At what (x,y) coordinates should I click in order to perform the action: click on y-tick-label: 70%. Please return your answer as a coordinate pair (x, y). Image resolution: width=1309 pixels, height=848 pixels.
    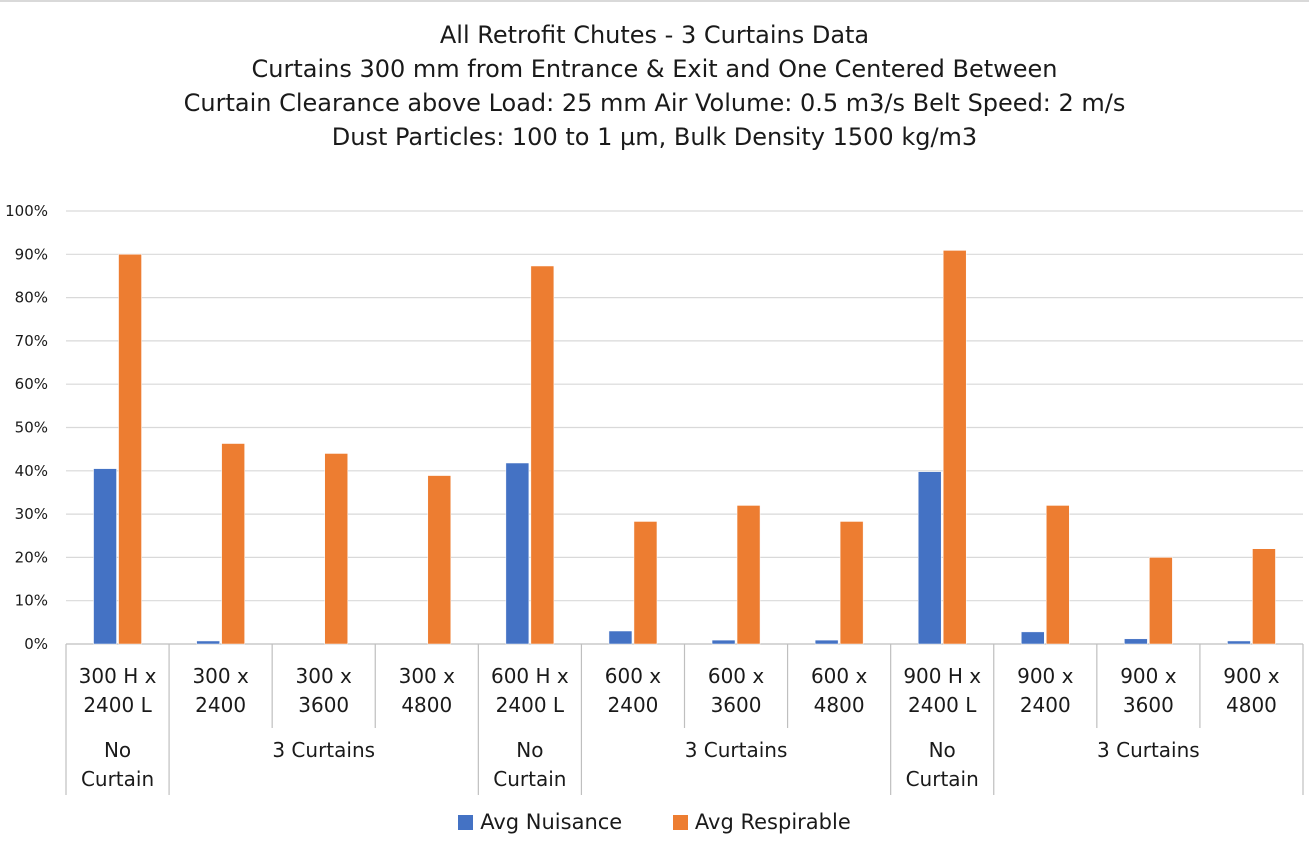
    Looking at the image, I should click on (31, 341).